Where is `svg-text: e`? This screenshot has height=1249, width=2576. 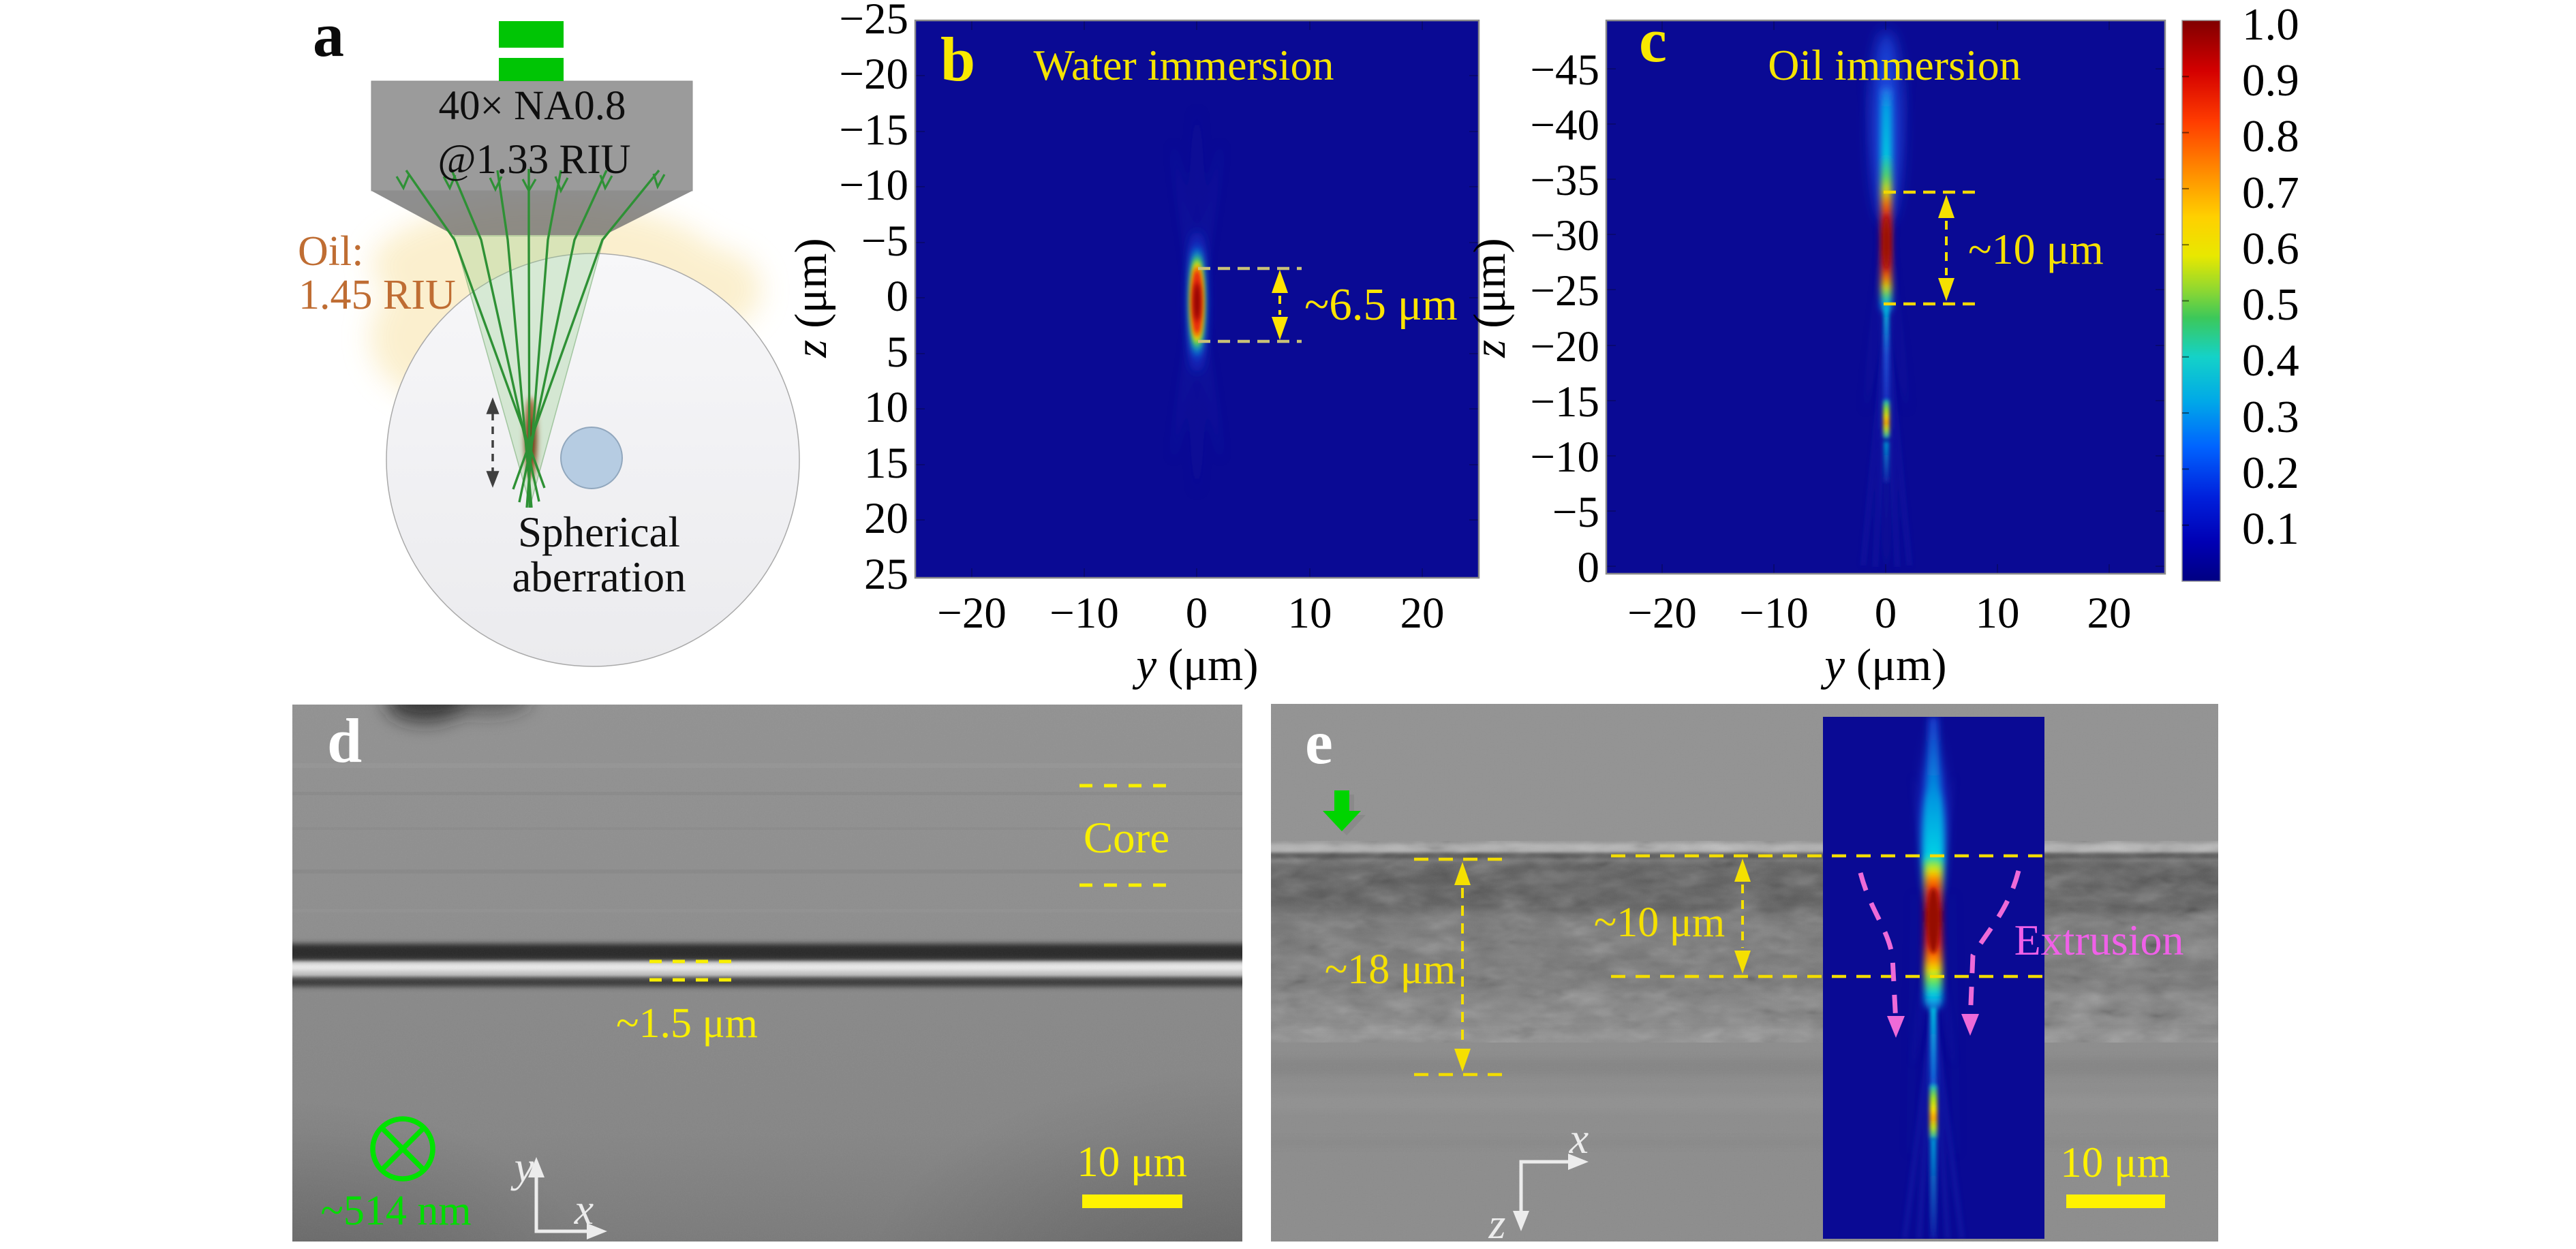
svg-text: e is located at coordinates (1319, 742).